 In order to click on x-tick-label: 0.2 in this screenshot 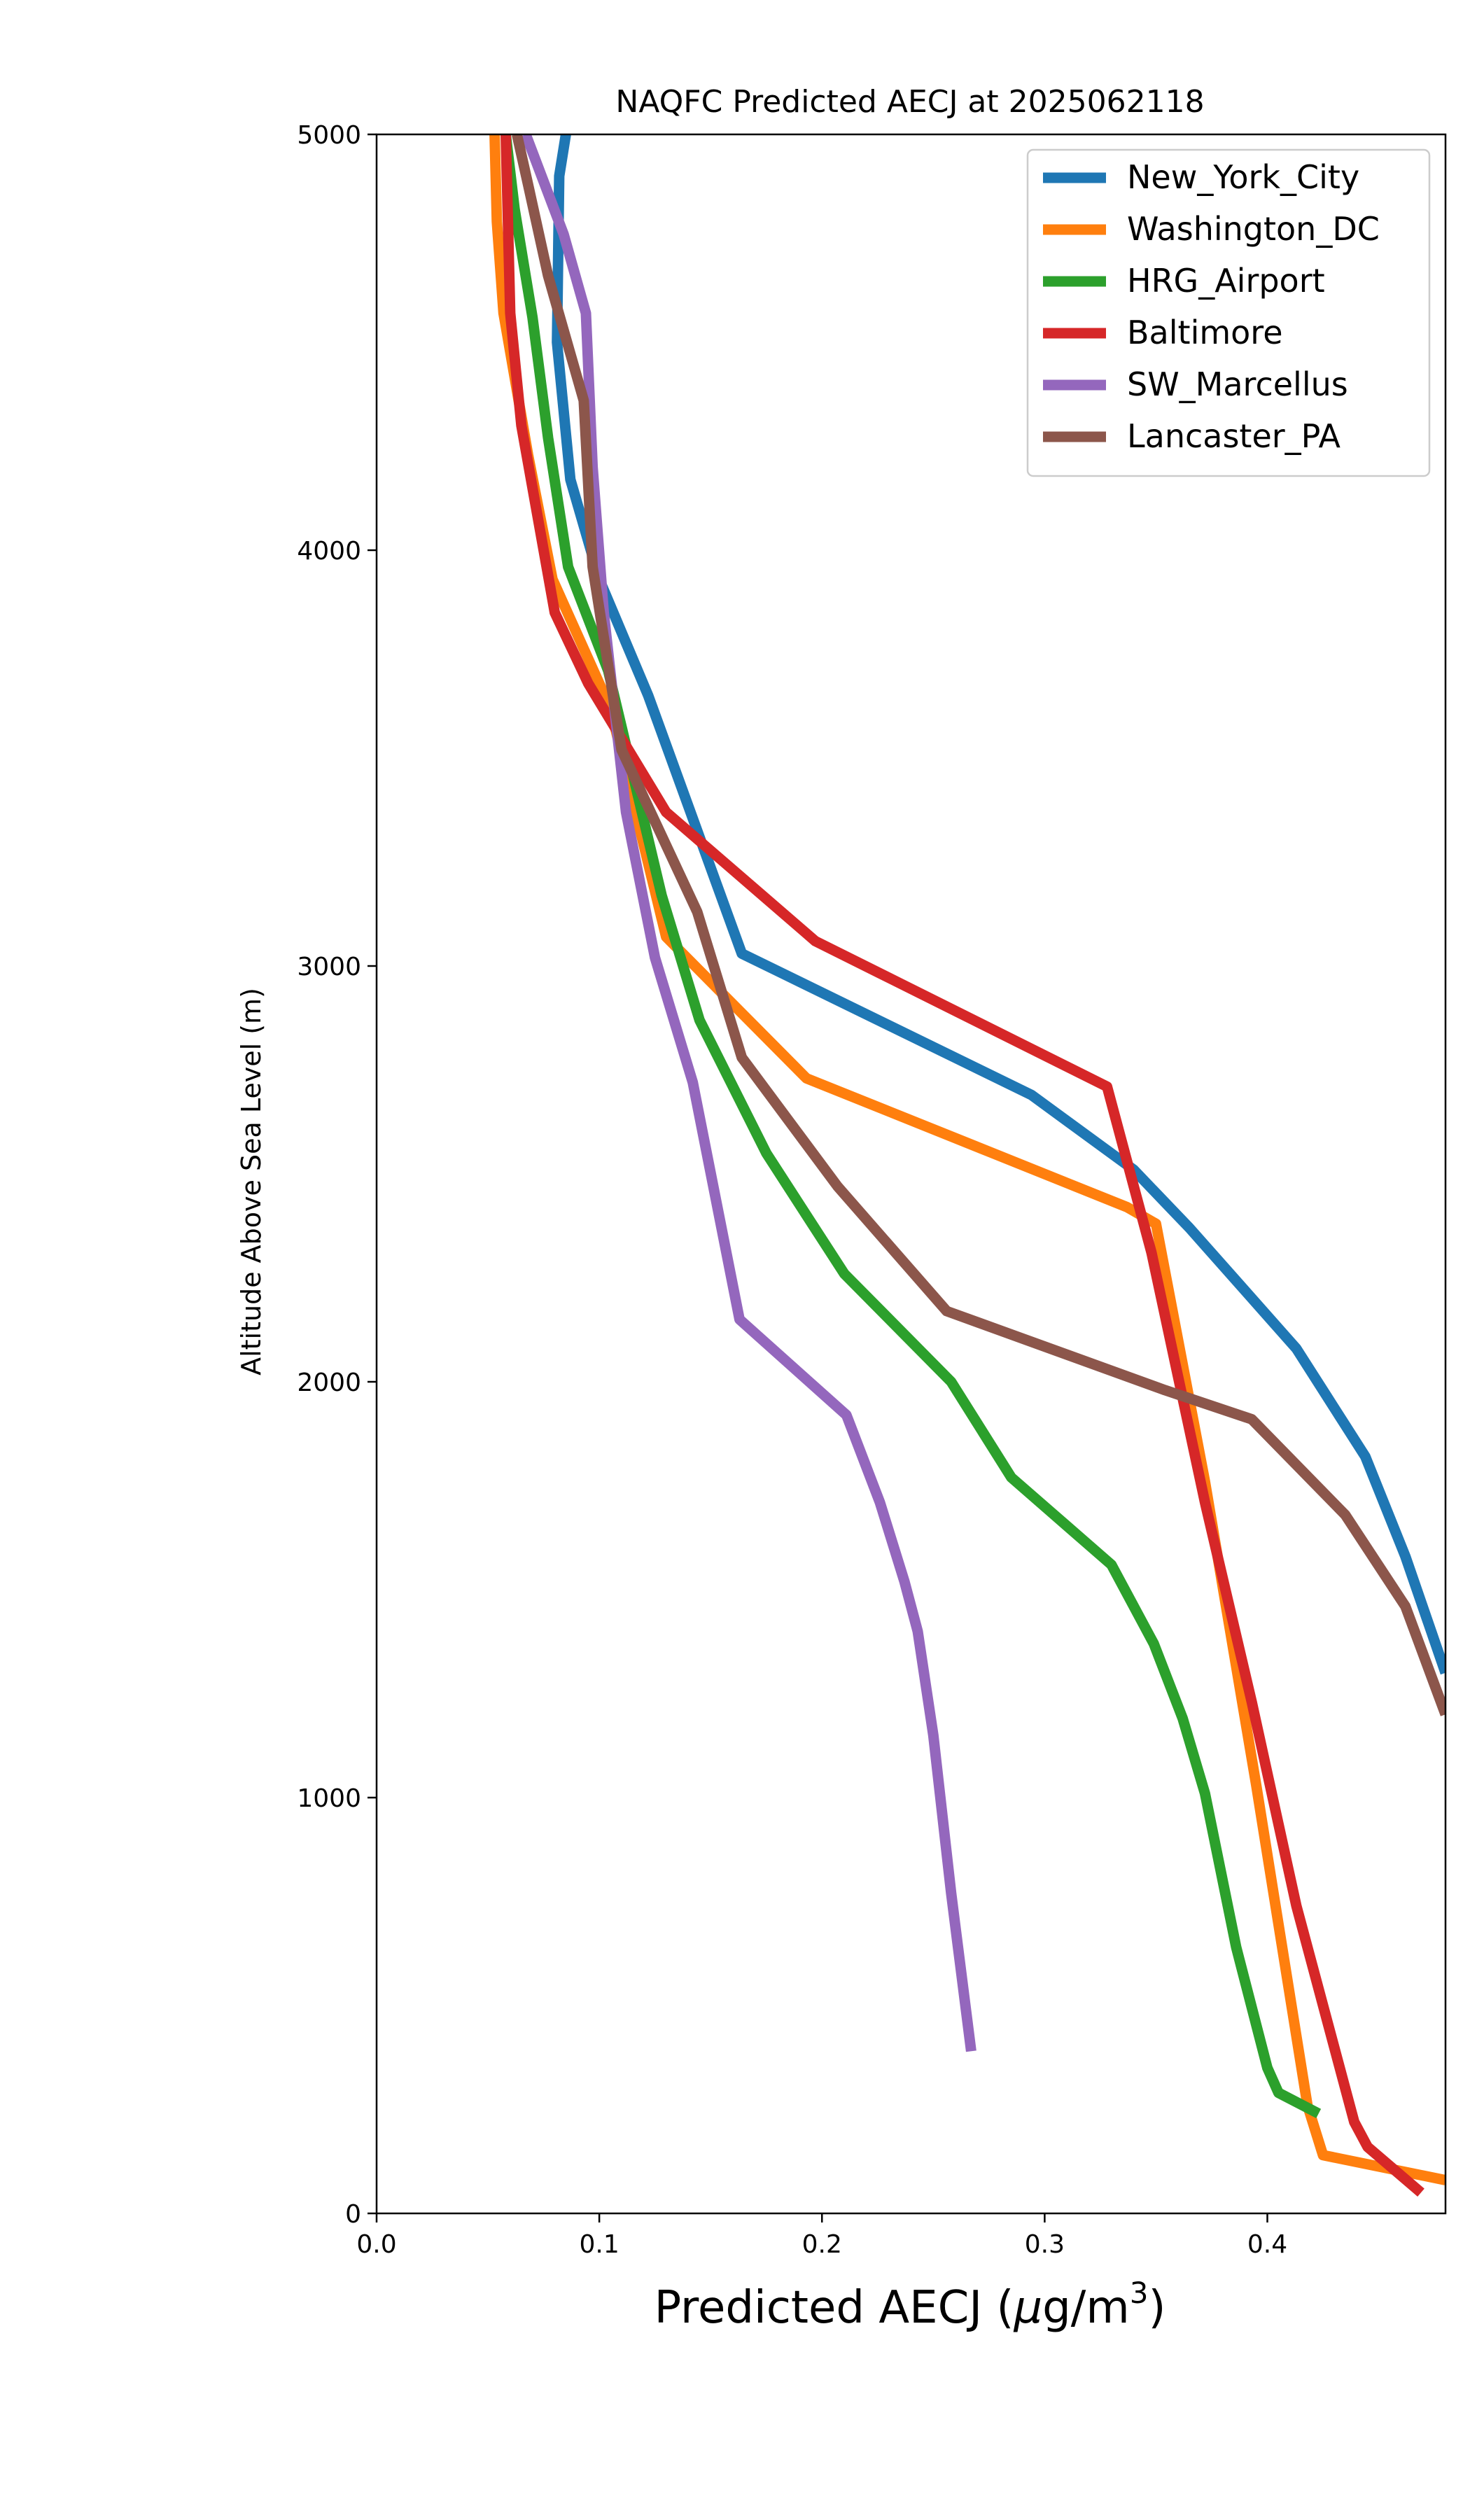, I will do `click(822, 2244)`.